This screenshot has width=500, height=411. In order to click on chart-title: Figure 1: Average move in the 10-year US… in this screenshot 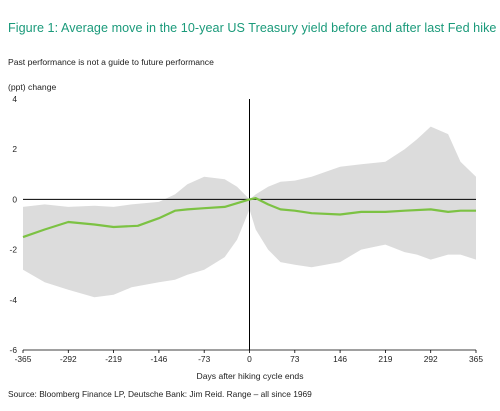, I will do `click(252, 28)`.